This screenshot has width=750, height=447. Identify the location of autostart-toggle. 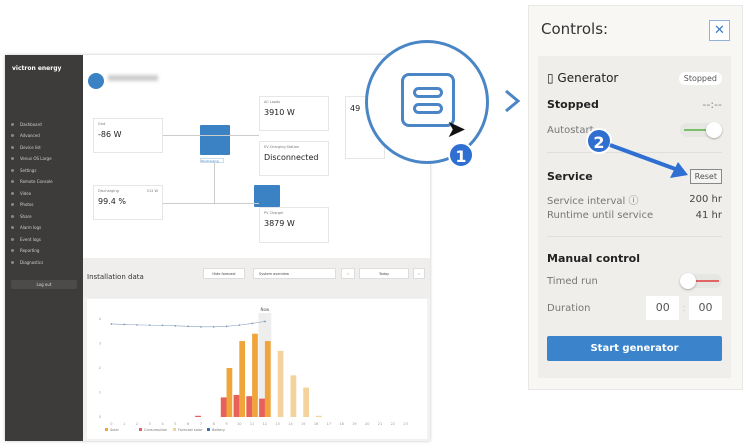
(701, 130).